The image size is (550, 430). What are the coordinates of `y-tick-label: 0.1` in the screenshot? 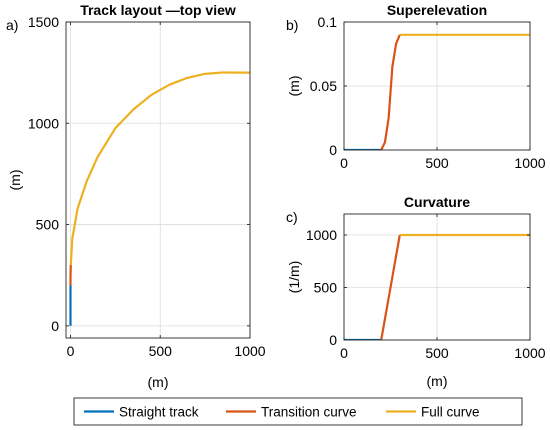 It's located at (328, 22).